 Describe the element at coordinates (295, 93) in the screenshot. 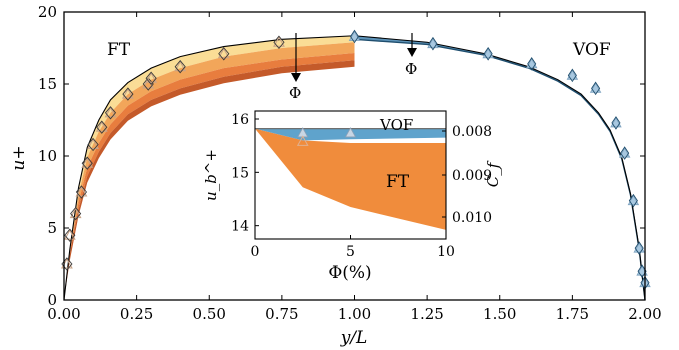

I see `phi-arrow-left-label: Φ` at that location.